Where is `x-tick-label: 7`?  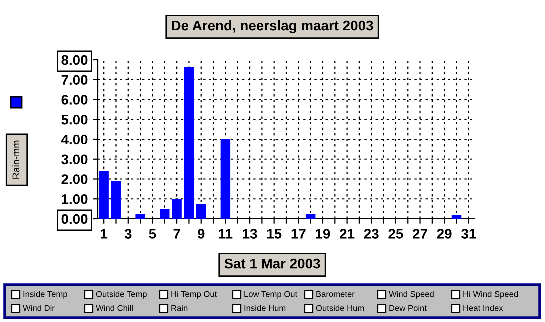 x-tick-label: 7 is located at coordinates (177, 234).